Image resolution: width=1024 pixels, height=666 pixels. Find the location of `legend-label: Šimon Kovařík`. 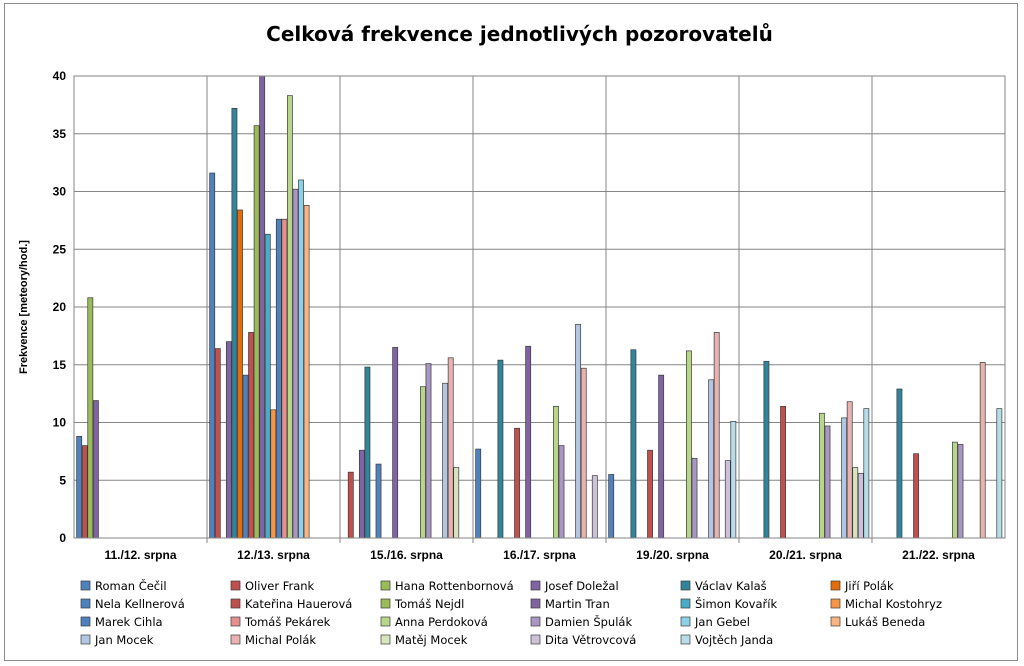

legend-label: Šimon Kovařík is located at coordinates (736, 603).